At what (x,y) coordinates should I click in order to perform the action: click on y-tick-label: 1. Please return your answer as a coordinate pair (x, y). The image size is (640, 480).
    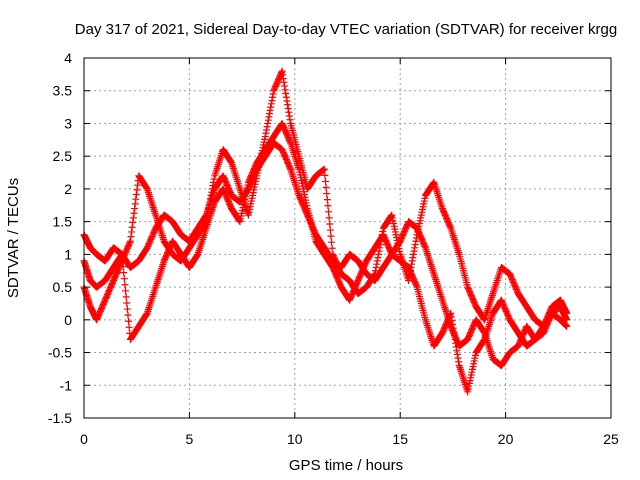
    Looking at the image, I should click on (68, 254).